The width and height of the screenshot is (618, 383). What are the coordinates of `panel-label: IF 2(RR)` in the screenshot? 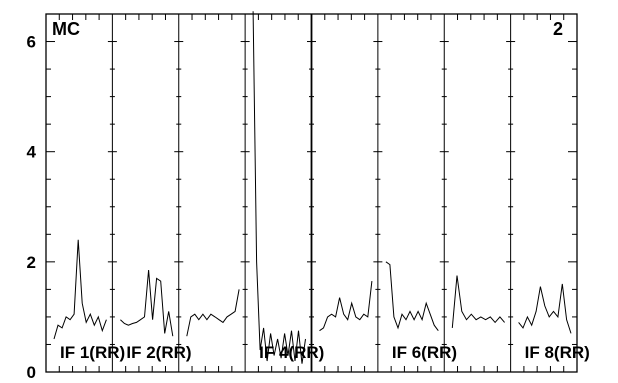 It's located at (158, 352).